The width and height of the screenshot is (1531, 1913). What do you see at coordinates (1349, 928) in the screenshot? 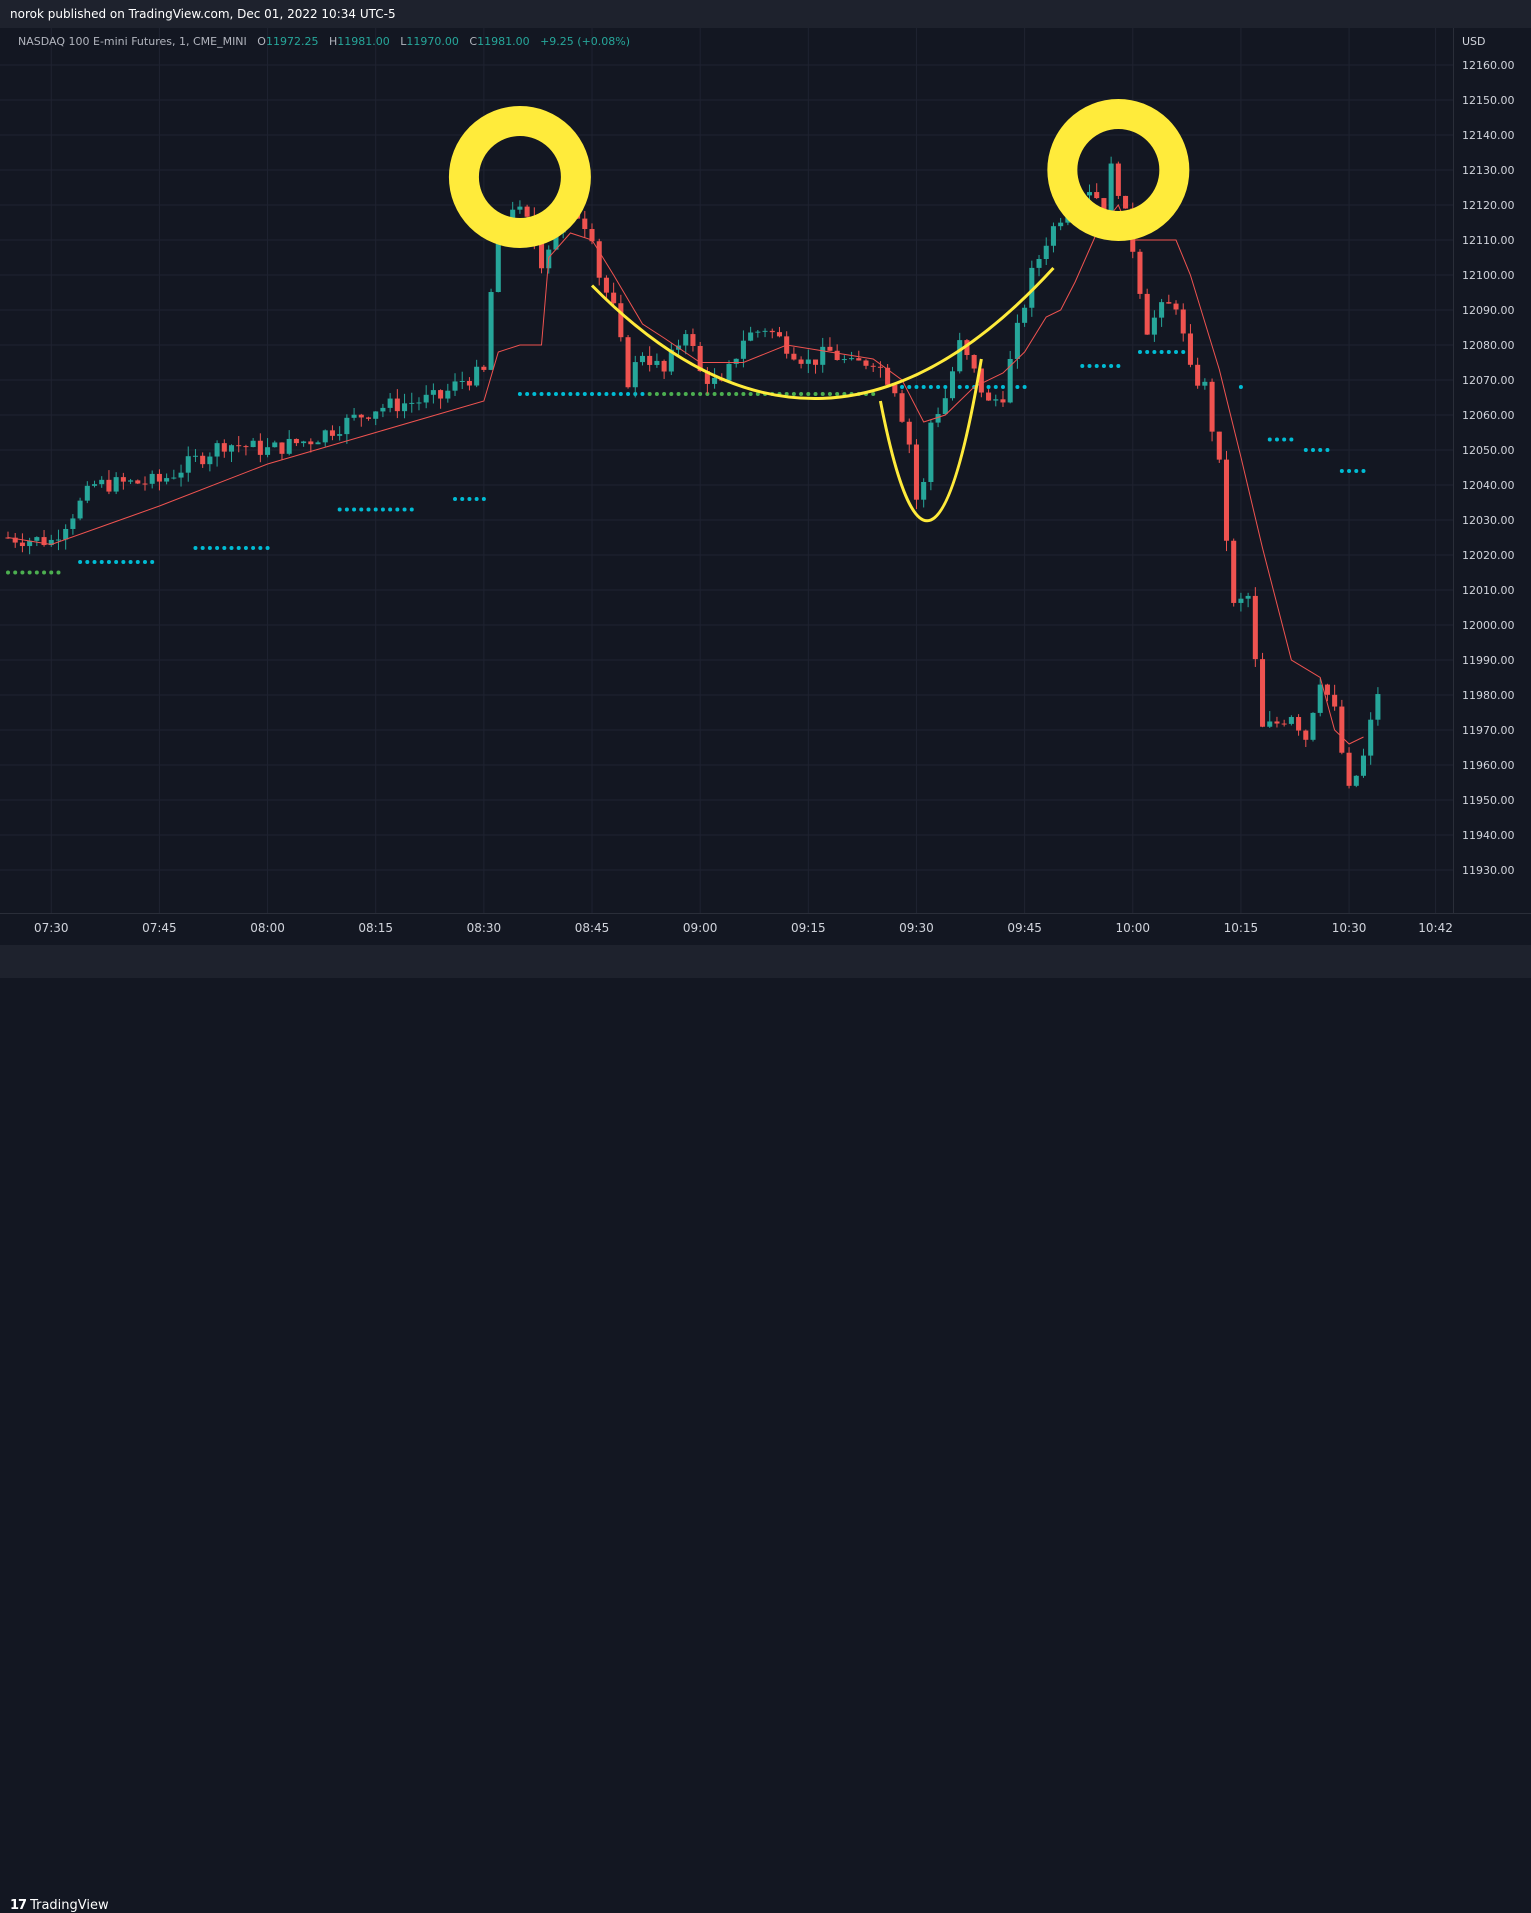
I see `time-tick-label: 10:30` at bounding box center [1349, 928].